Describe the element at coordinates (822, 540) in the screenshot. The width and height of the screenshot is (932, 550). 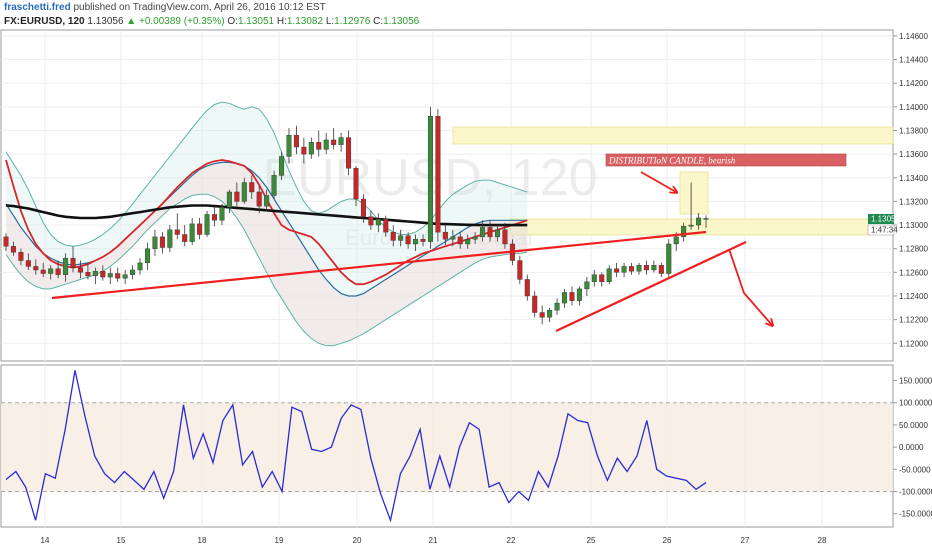
I see `date-tick-label: 28` at that location.